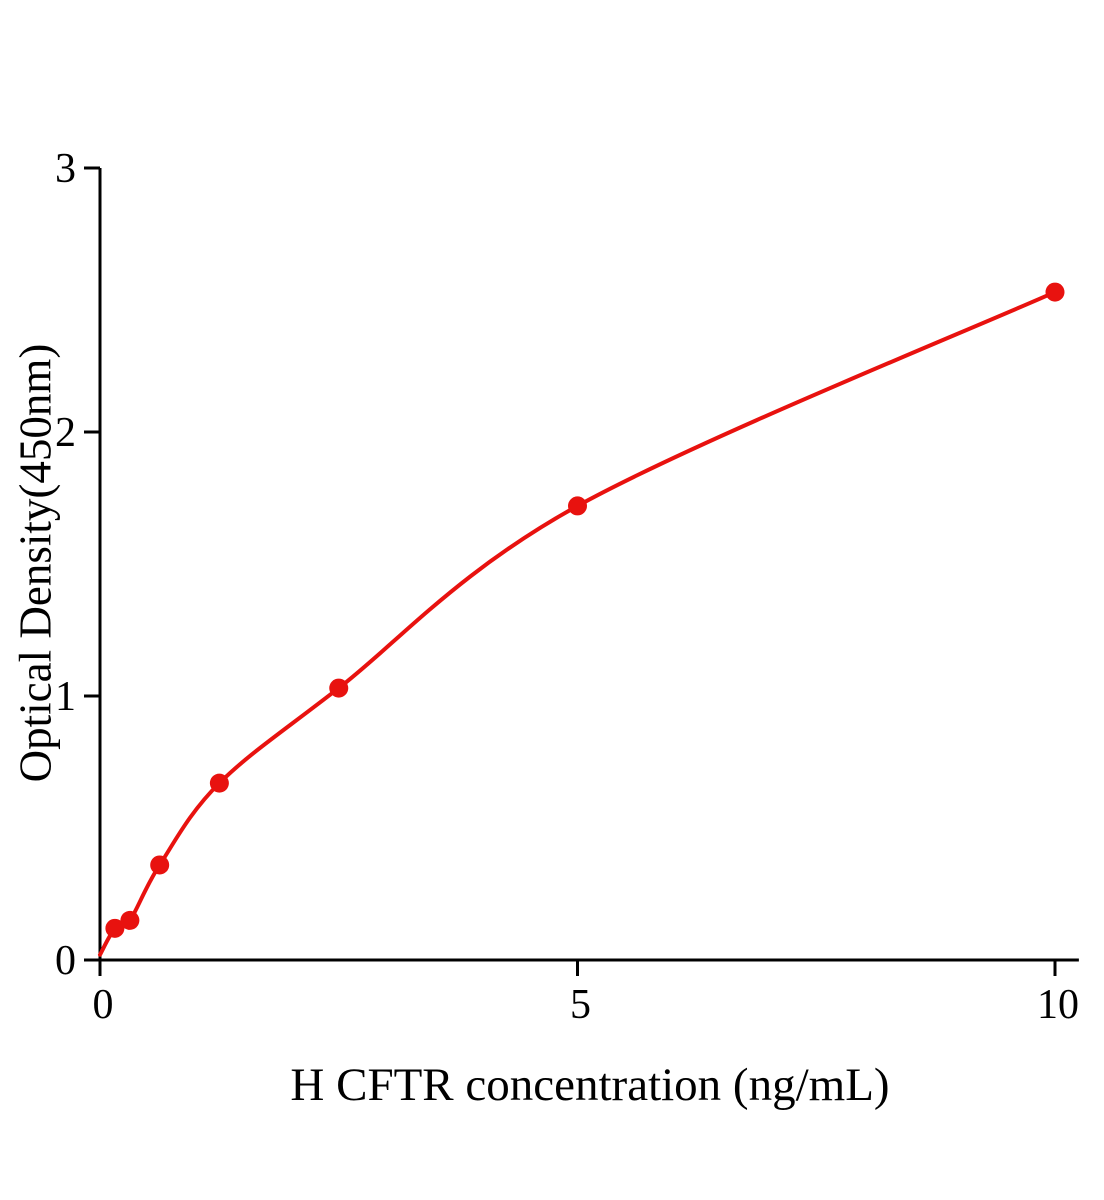 This screenshot has width=1104, height=1200. What do you see at coordinates (590, 1085) in the screenshot?
I see `x-axis-title: H CFTR concentration (ng/mL)` at bounding box center [590, 1085].